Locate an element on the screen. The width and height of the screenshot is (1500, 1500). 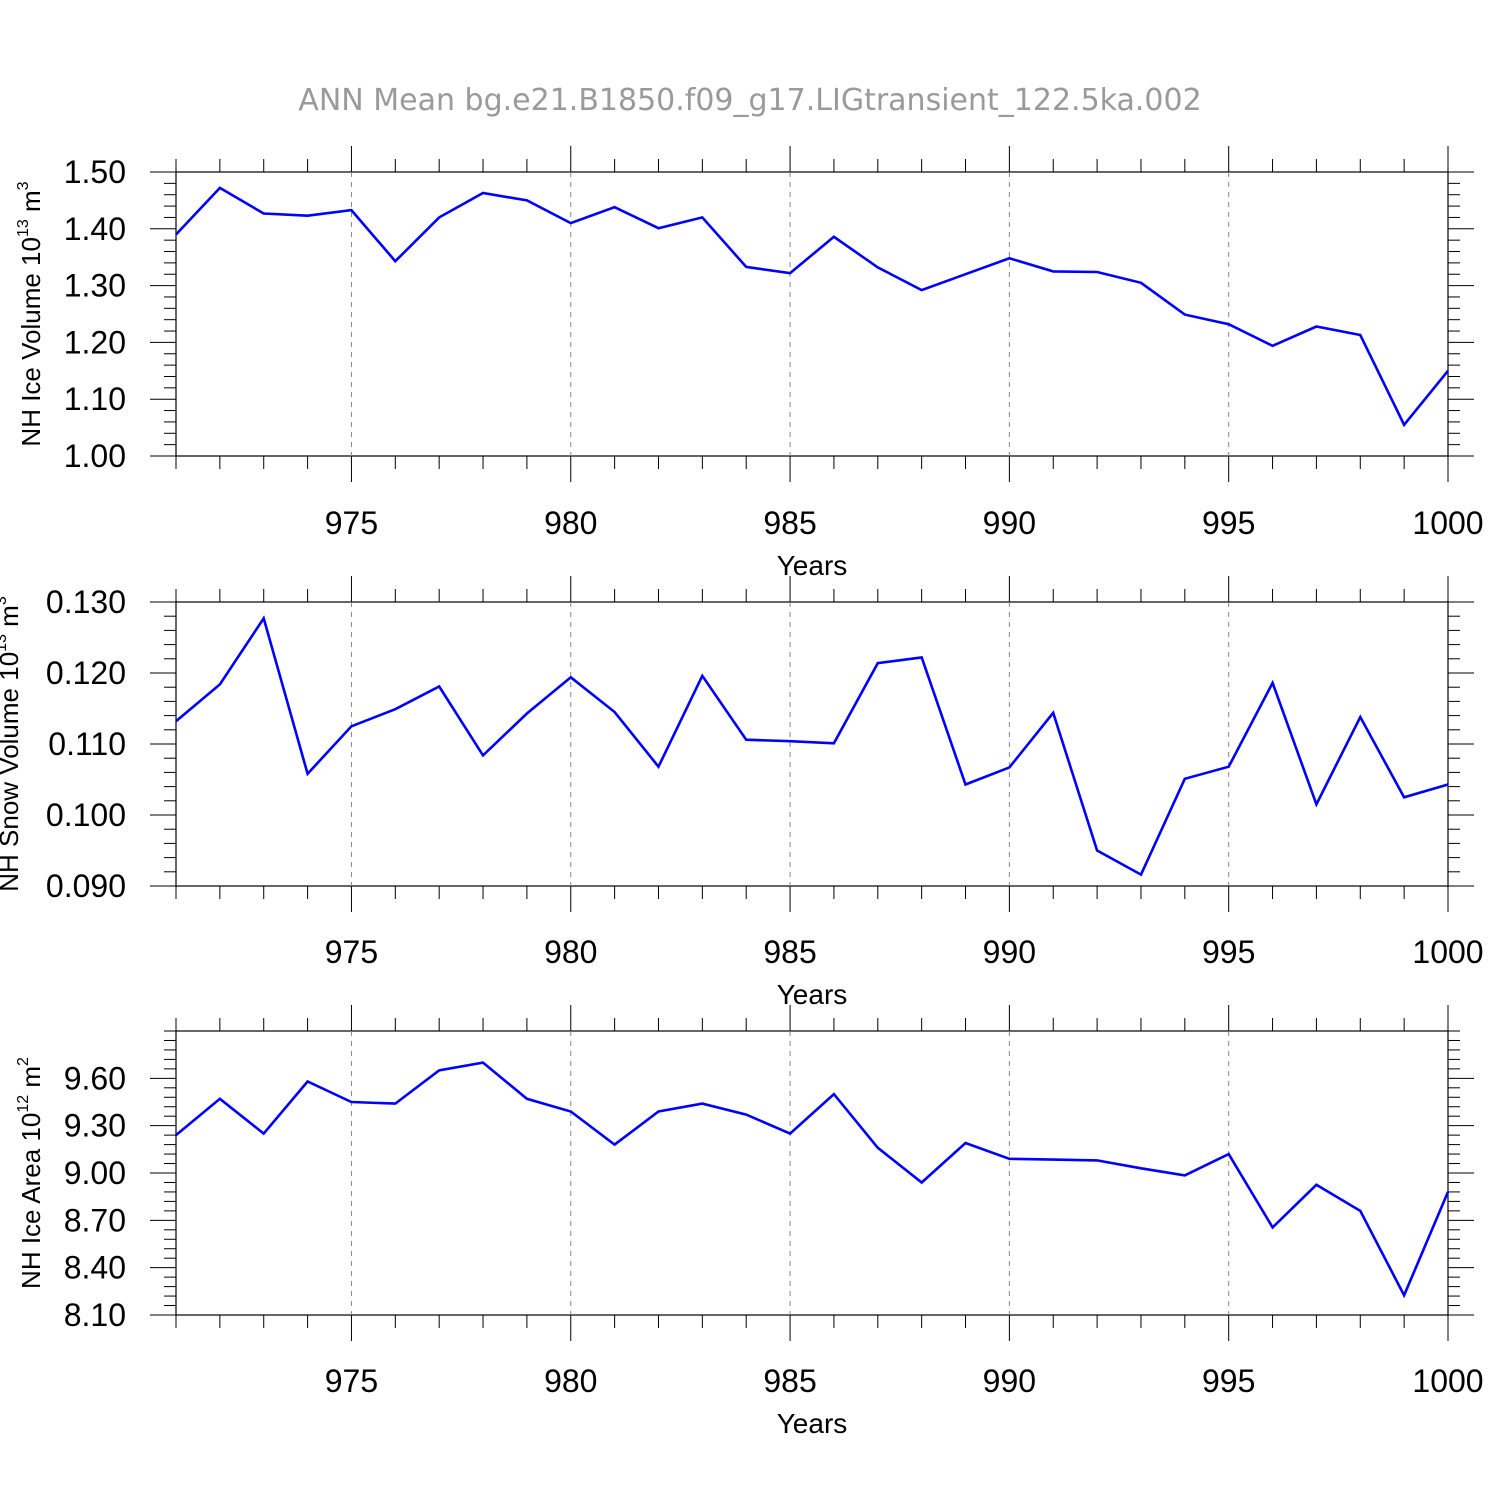
y-tick-label: 1.10 is located at coordinates (95, 399).